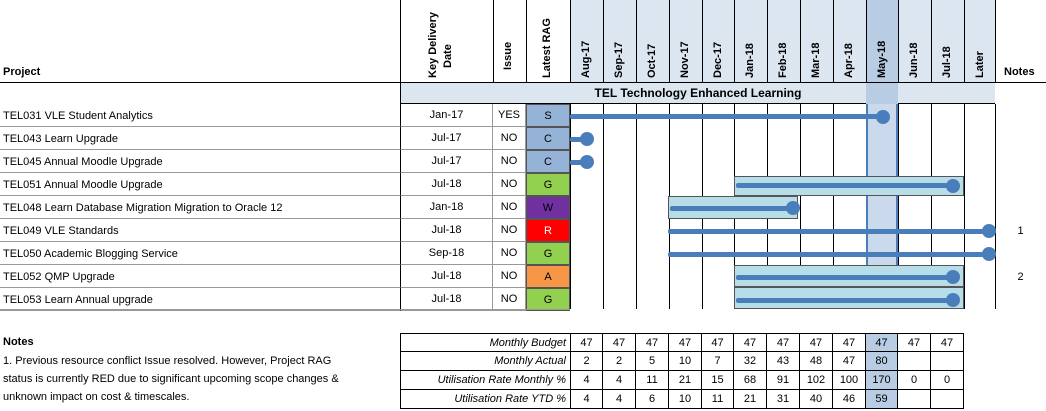 The height and width of the screenshot is (411, 1046). I want to click on header-current-month-bg, so click(882, 41).